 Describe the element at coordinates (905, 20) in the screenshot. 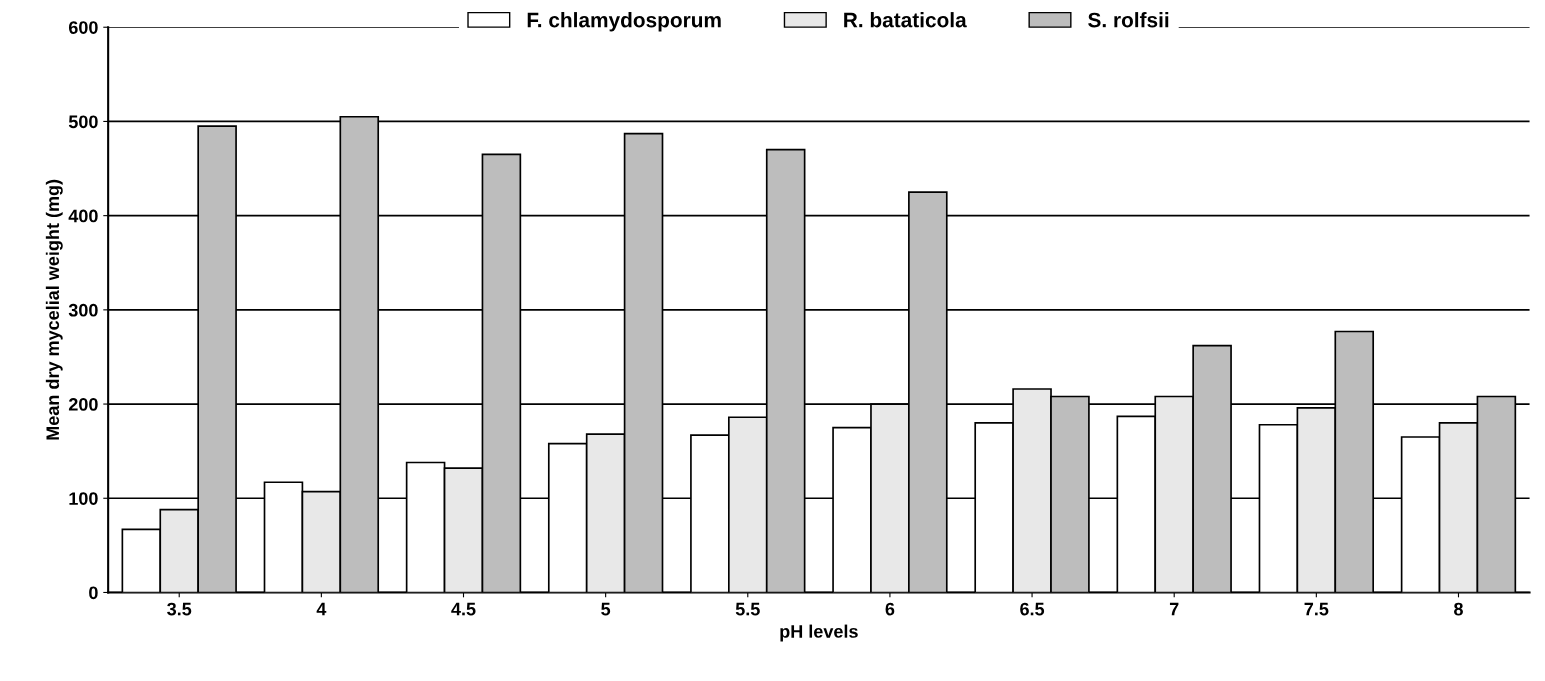

I see `legend-label: R. bataticola` at that location.